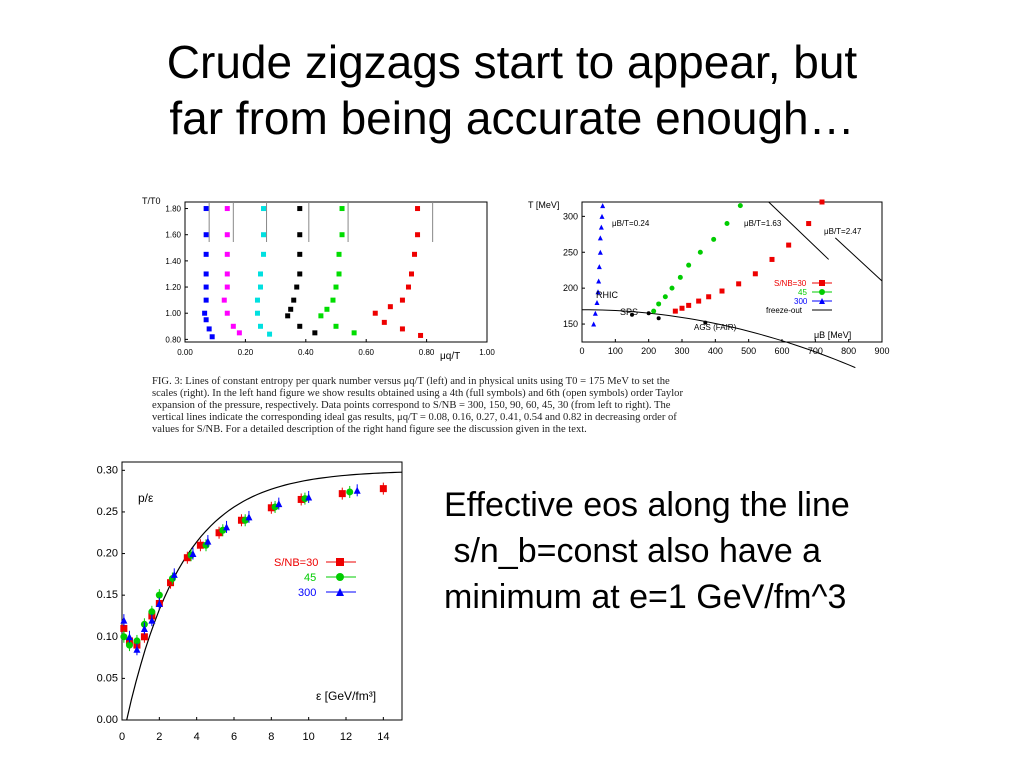 This screenshot has height=768, width=1024. Describe the element at coordinates (512, 62) in the screenshot. I see `slide-title-line-1: Crude zigzags start to appear, but` at that location.